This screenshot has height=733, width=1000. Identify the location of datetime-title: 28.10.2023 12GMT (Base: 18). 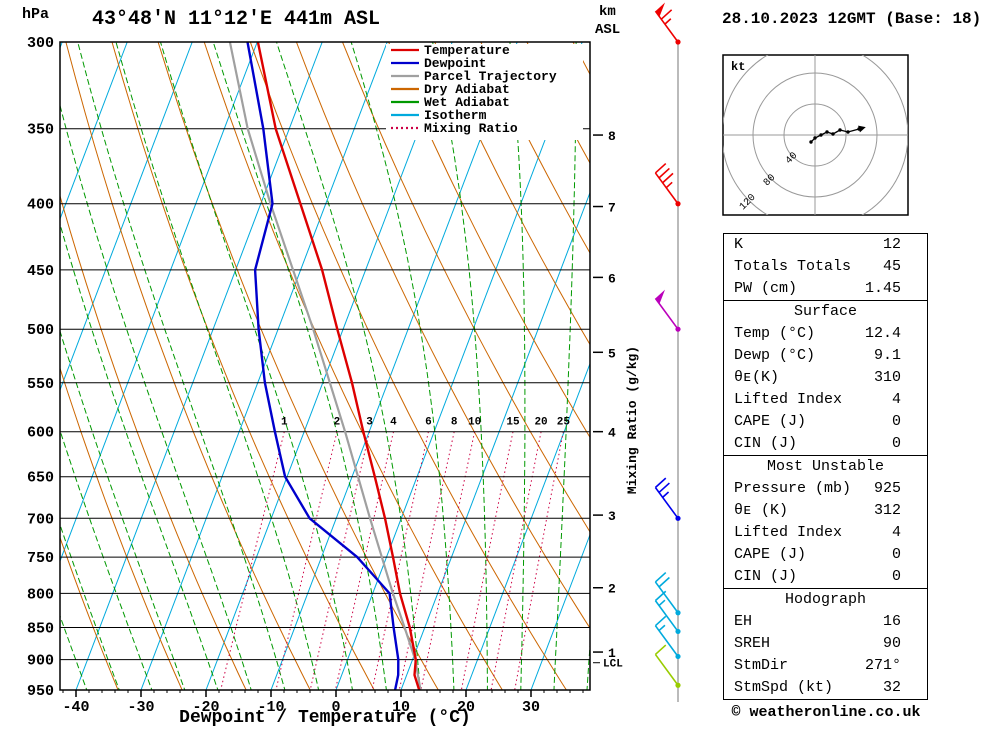
(852, 19).